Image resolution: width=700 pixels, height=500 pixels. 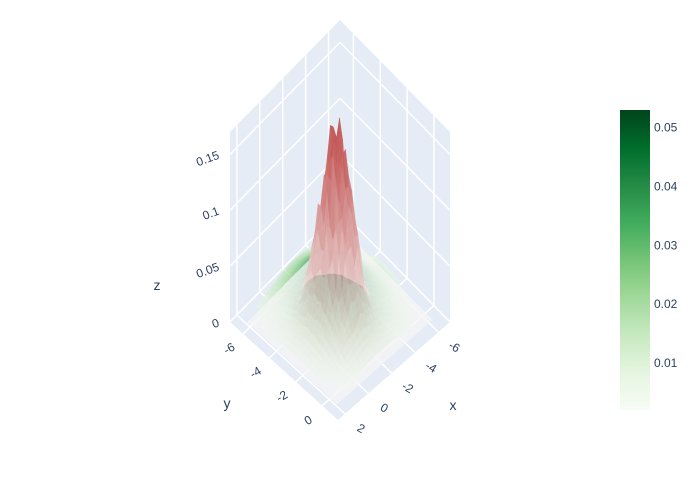 I want to click on x-tick-label: -4, so click(x=431, y=367).